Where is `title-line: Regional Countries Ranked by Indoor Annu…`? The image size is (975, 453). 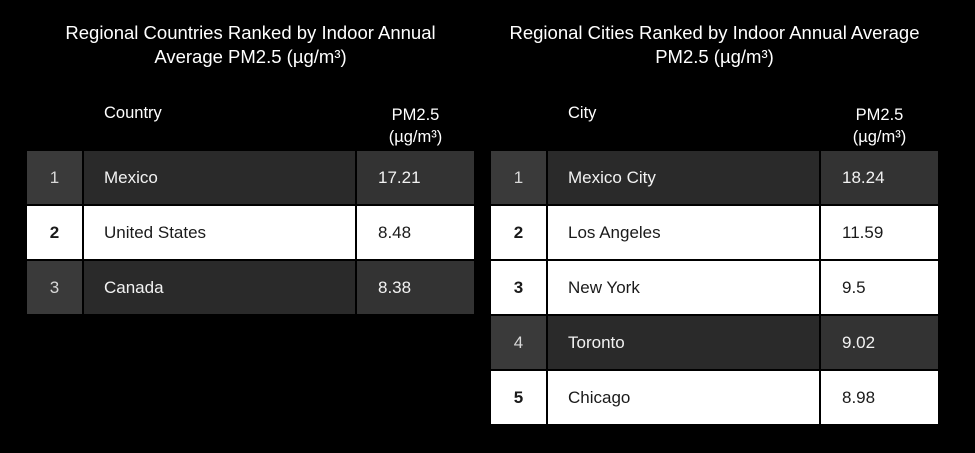
title-line: Regional Countries Ranked by Indoor Annu… is located at coordinates (250, 32).